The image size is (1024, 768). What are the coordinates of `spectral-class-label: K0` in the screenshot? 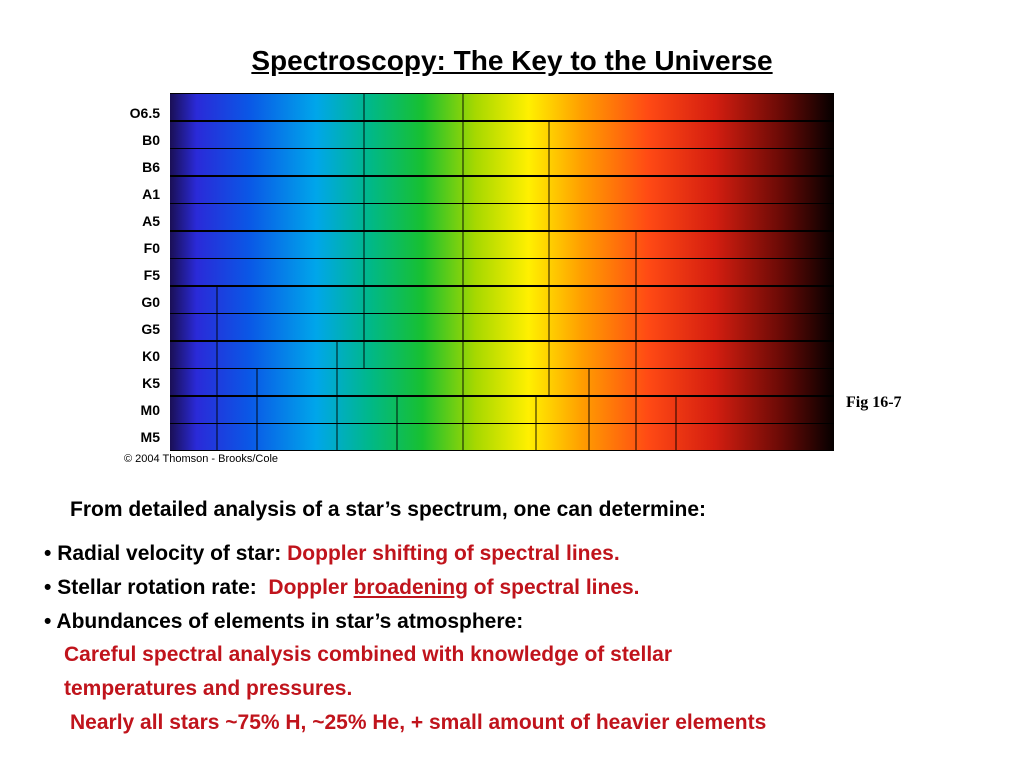 It's located at (151, 356).